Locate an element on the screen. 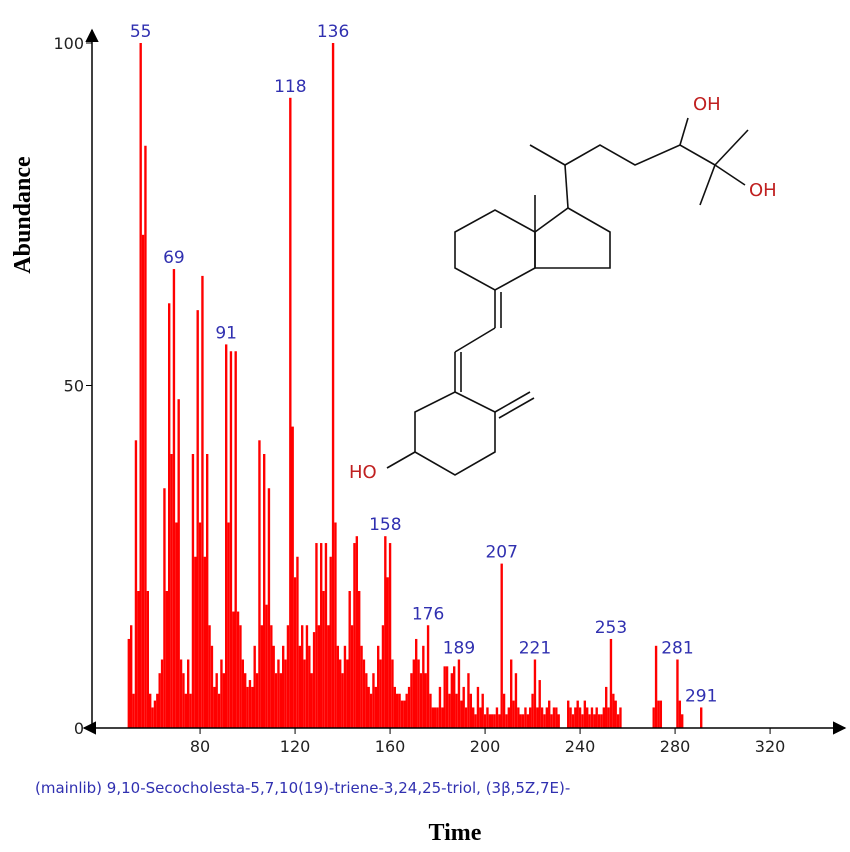  x-tick-label: 200 is located at coordinates (485, 746).